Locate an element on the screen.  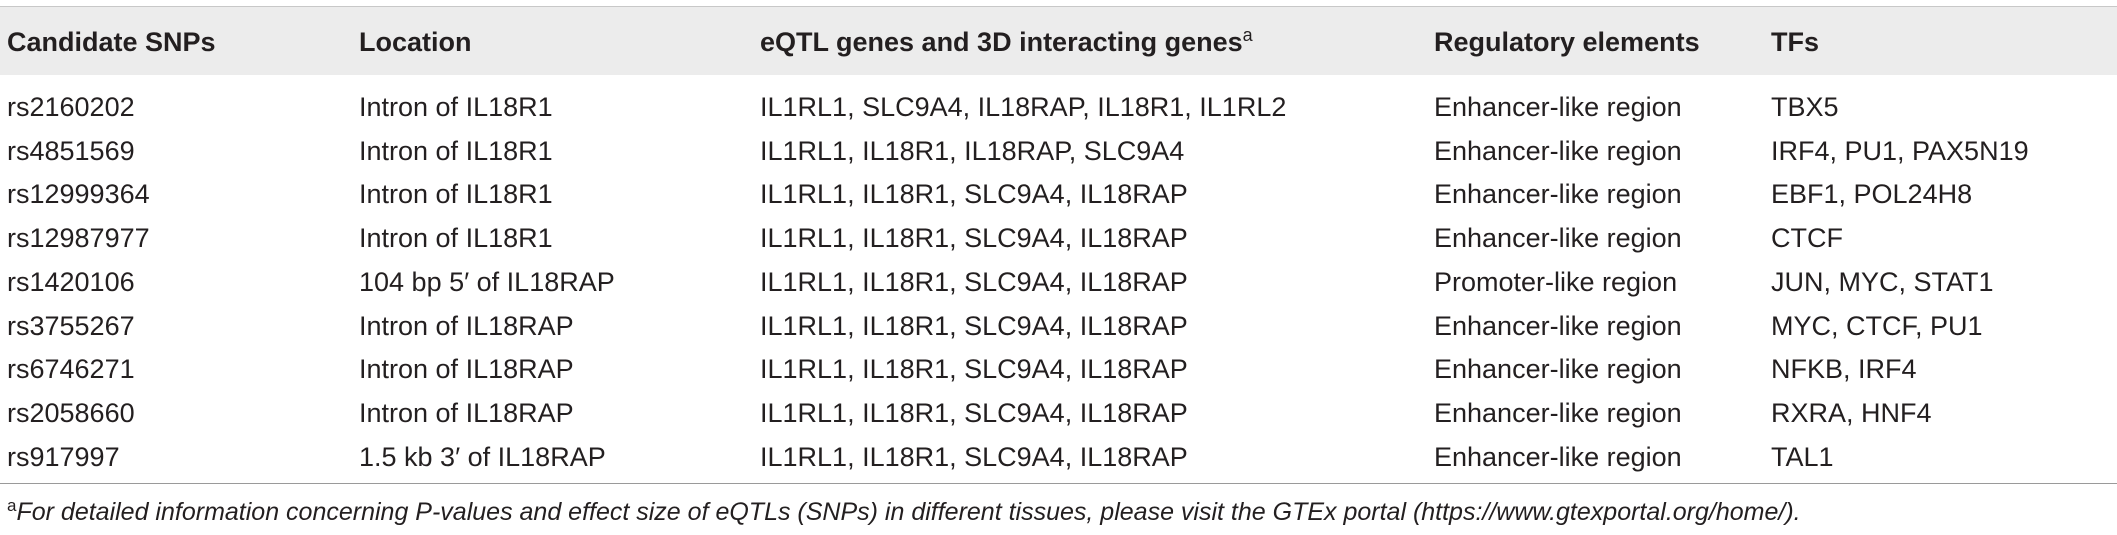
table-cell: EBF1, POL24H8 is located at coordinates (1872, 194).